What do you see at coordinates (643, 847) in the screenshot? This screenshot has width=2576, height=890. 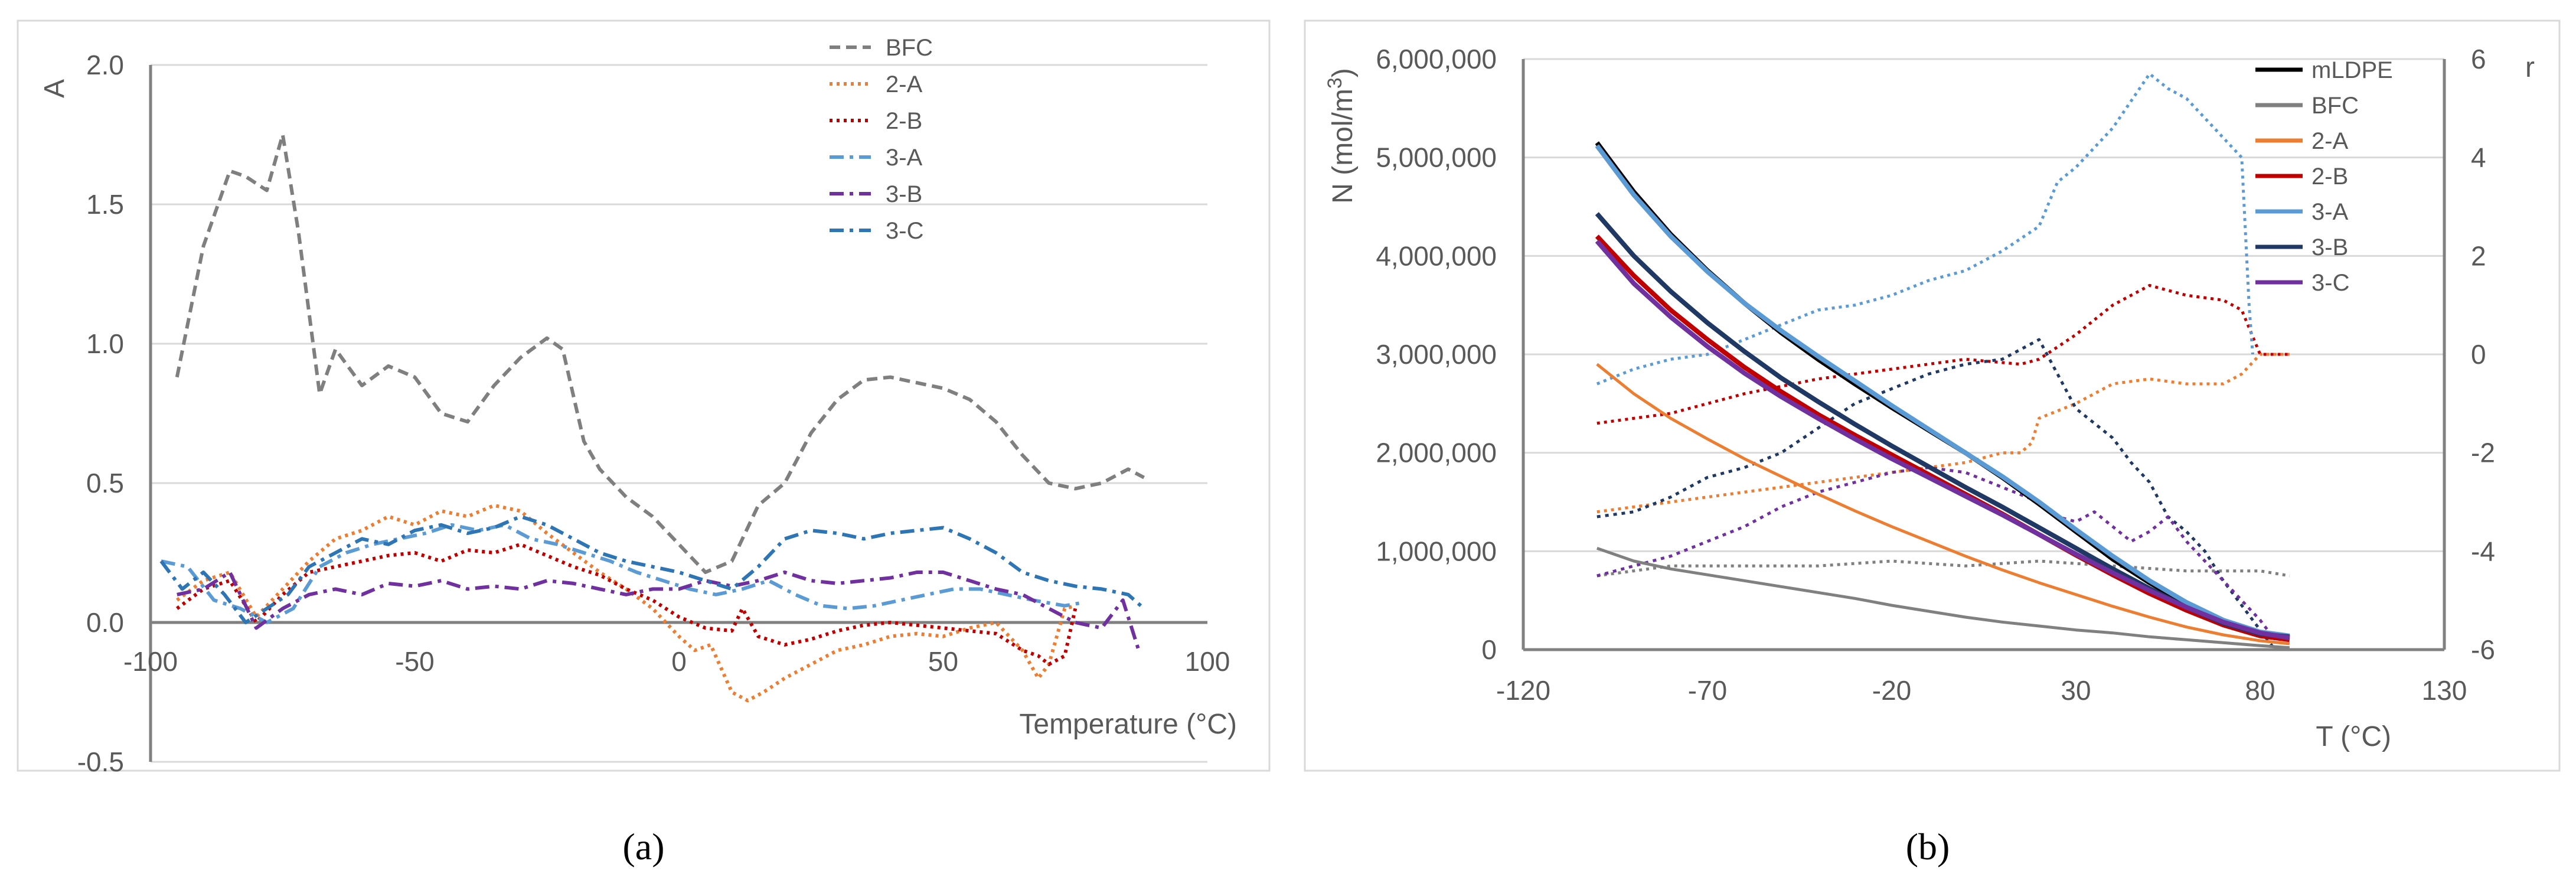 I see `caption-a: (a)` at bounding box center [643, 847].